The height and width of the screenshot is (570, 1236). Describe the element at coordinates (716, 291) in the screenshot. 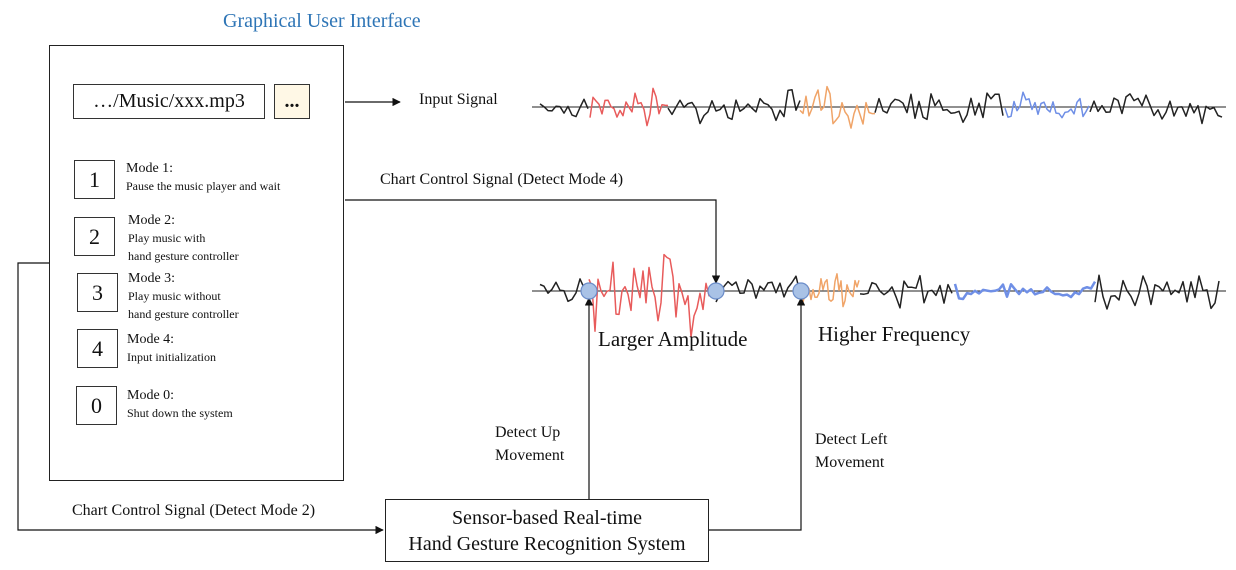

I see `amplitude-end-marker` at that location.